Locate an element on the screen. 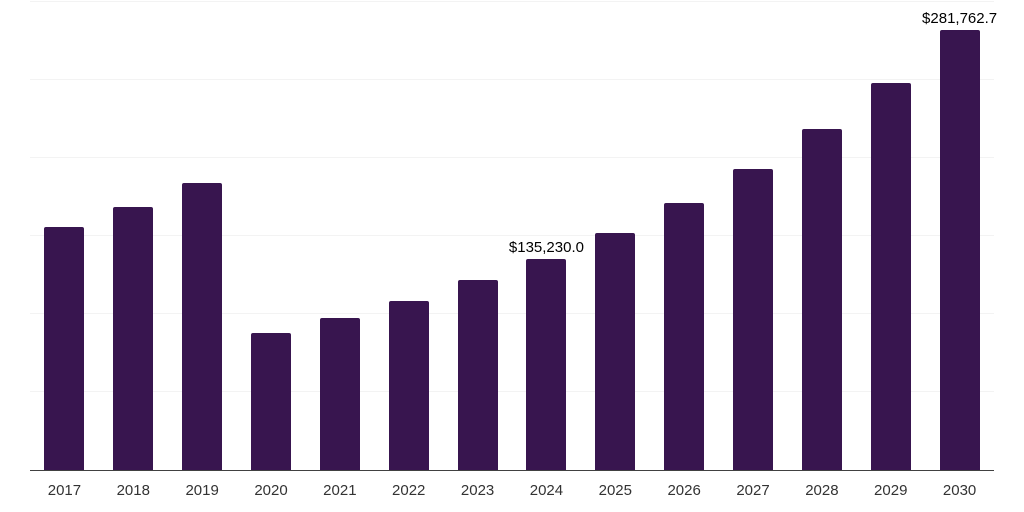  bar-2024: $135,230.0 is located at coordinates (546, 355).